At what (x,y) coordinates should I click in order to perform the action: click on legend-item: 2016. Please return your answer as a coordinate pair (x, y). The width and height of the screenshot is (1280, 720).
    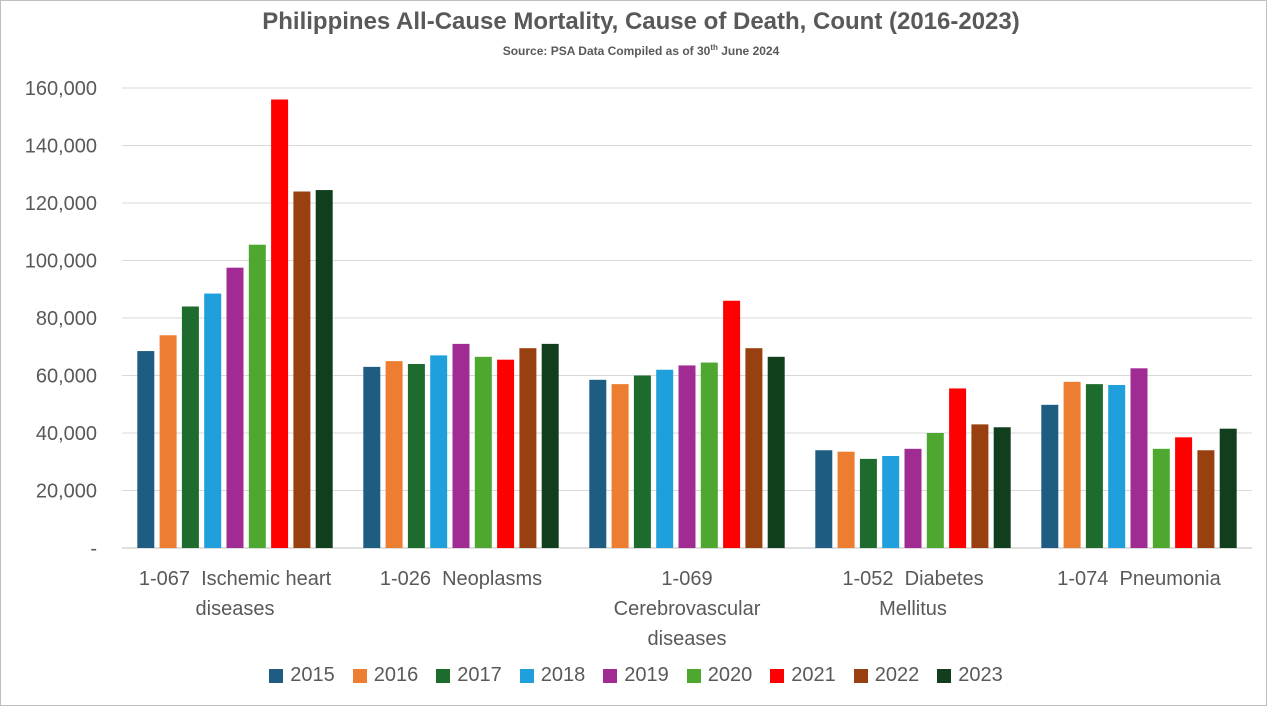
    Looking at the image, I should click on (385, 675).